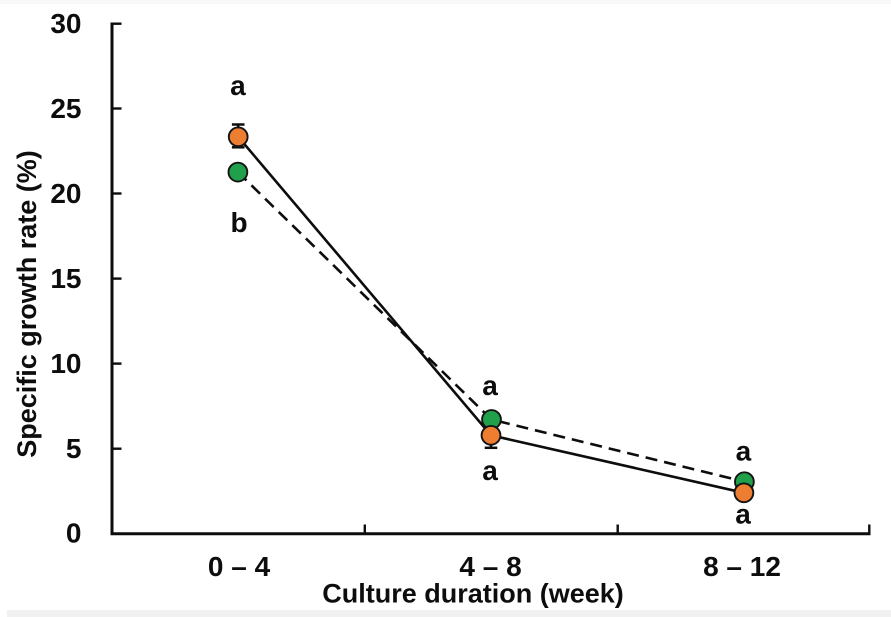 This screenshot has width=891, height=617. Describe the element at coordinates (65, 363) in the screenshot. I see `svg-text: 10` at that location.